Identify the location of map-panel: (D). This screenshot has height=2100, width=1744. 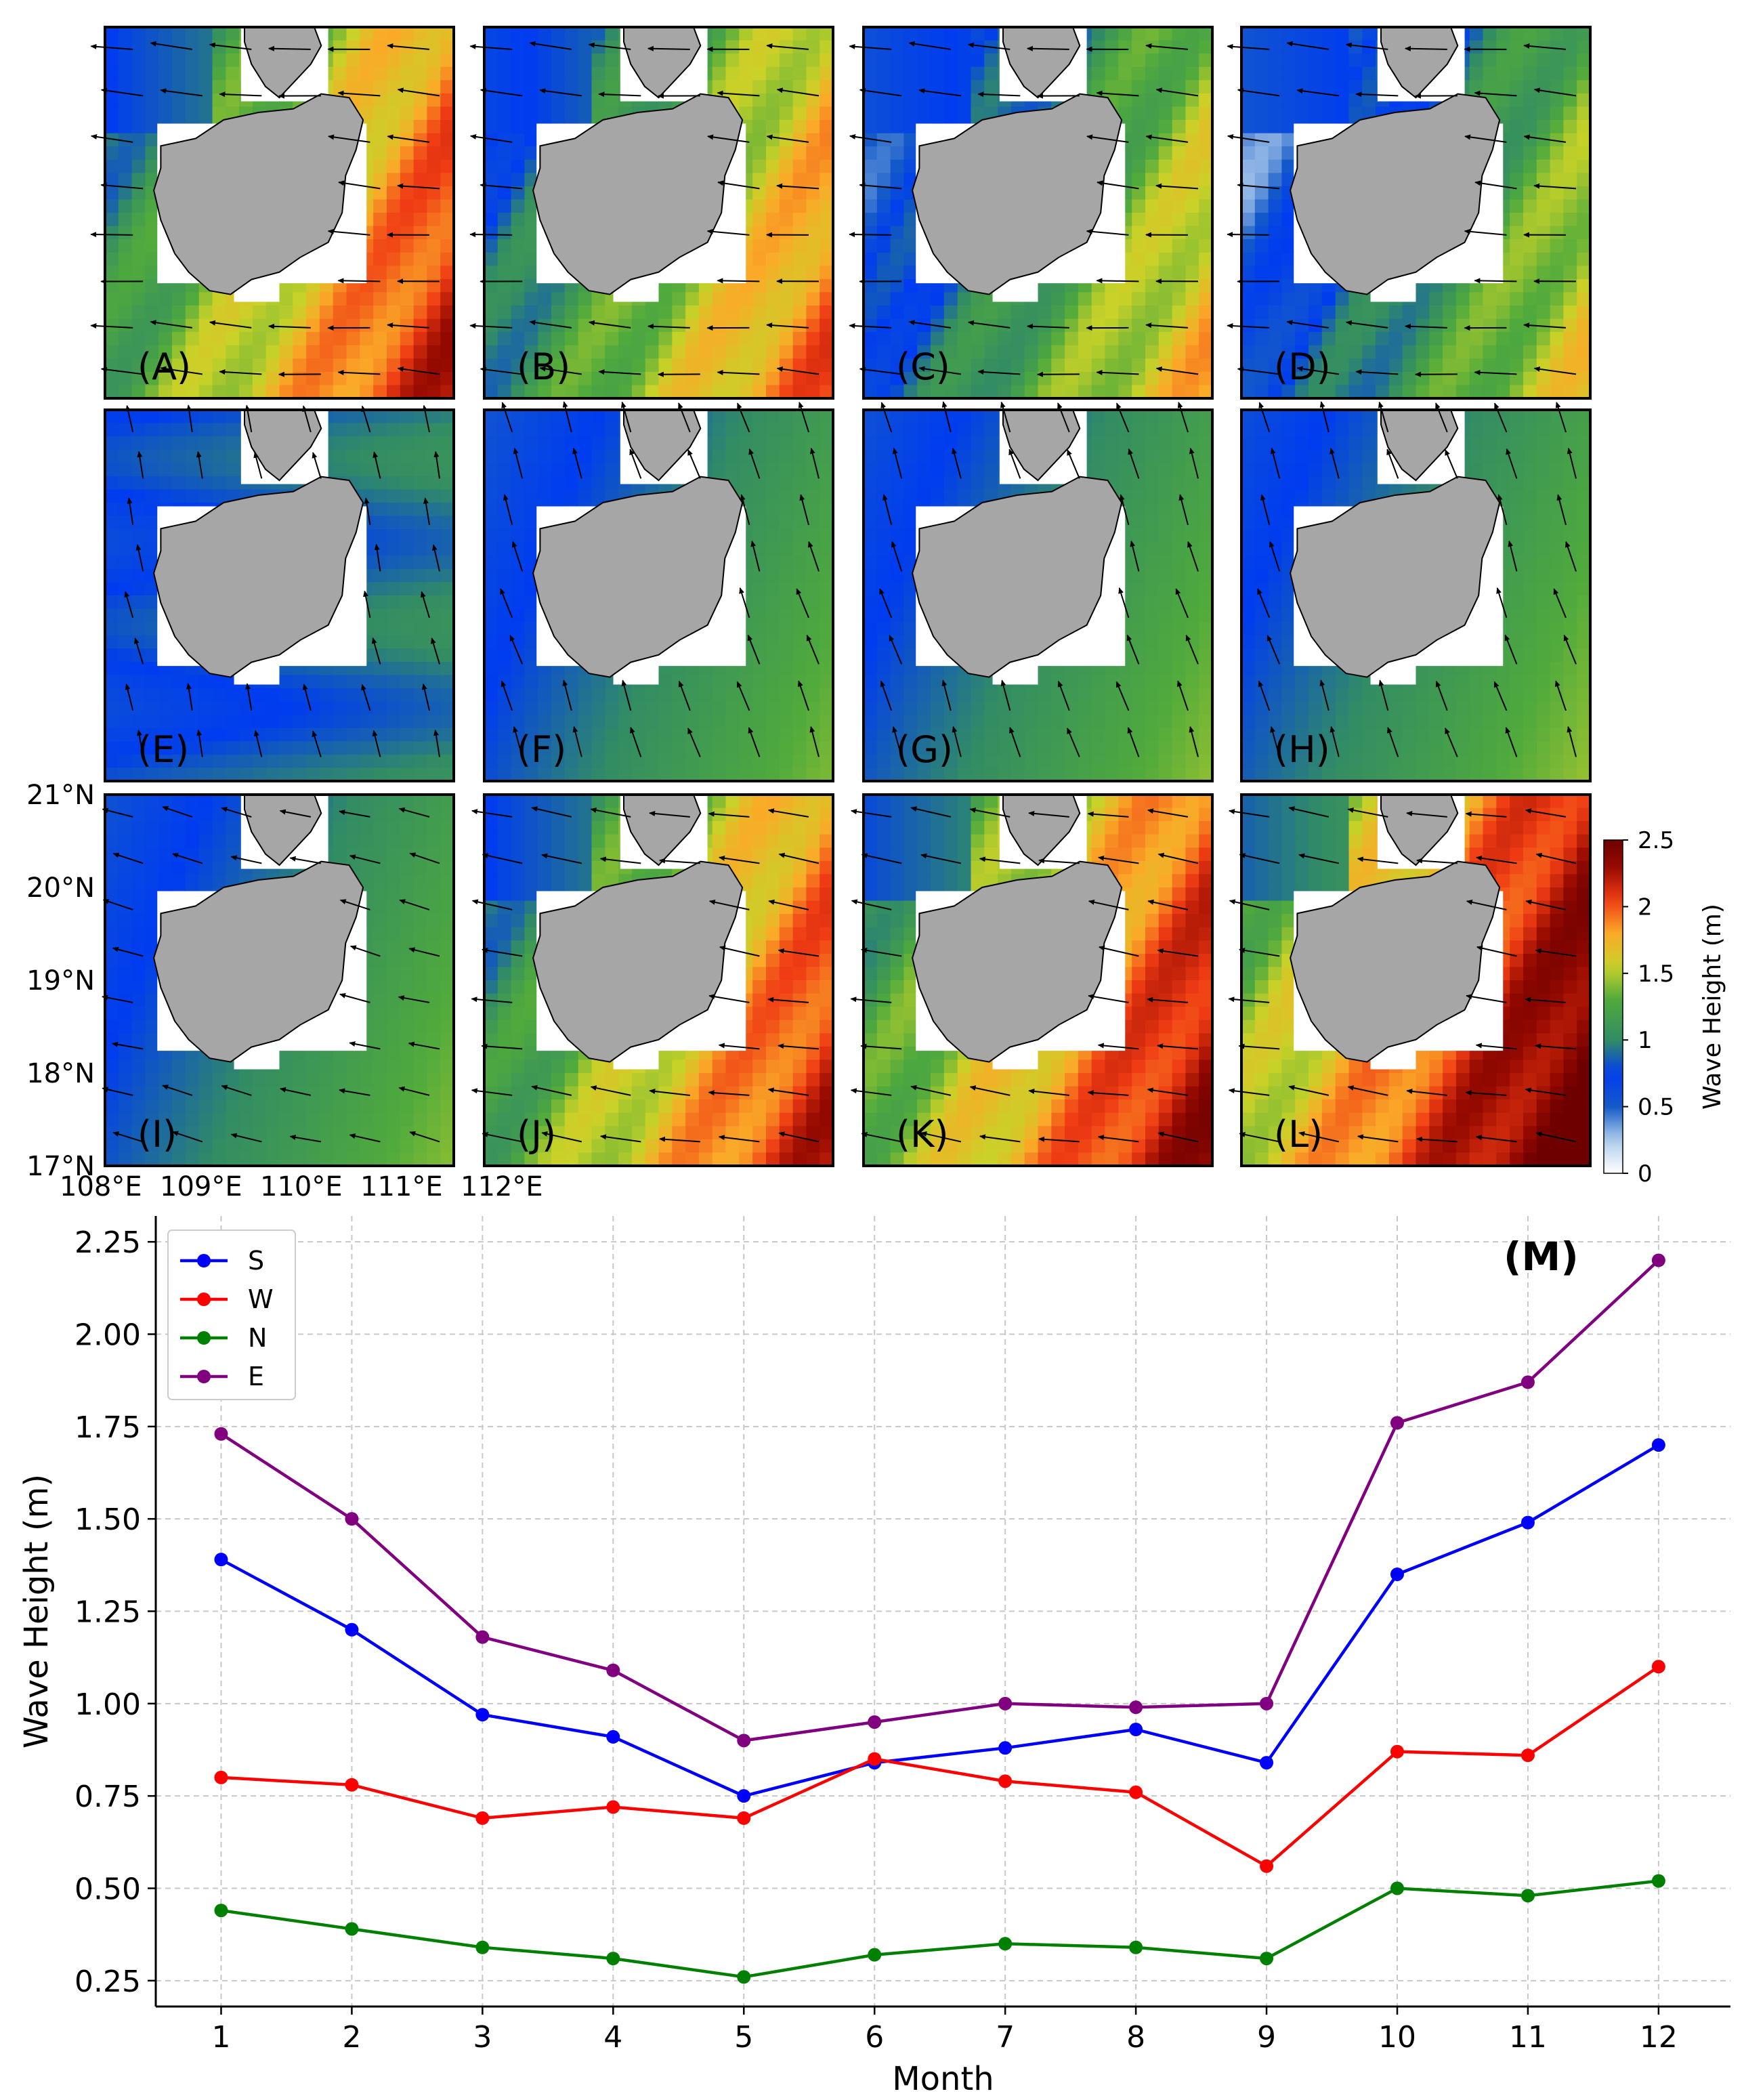
(1409, 213).